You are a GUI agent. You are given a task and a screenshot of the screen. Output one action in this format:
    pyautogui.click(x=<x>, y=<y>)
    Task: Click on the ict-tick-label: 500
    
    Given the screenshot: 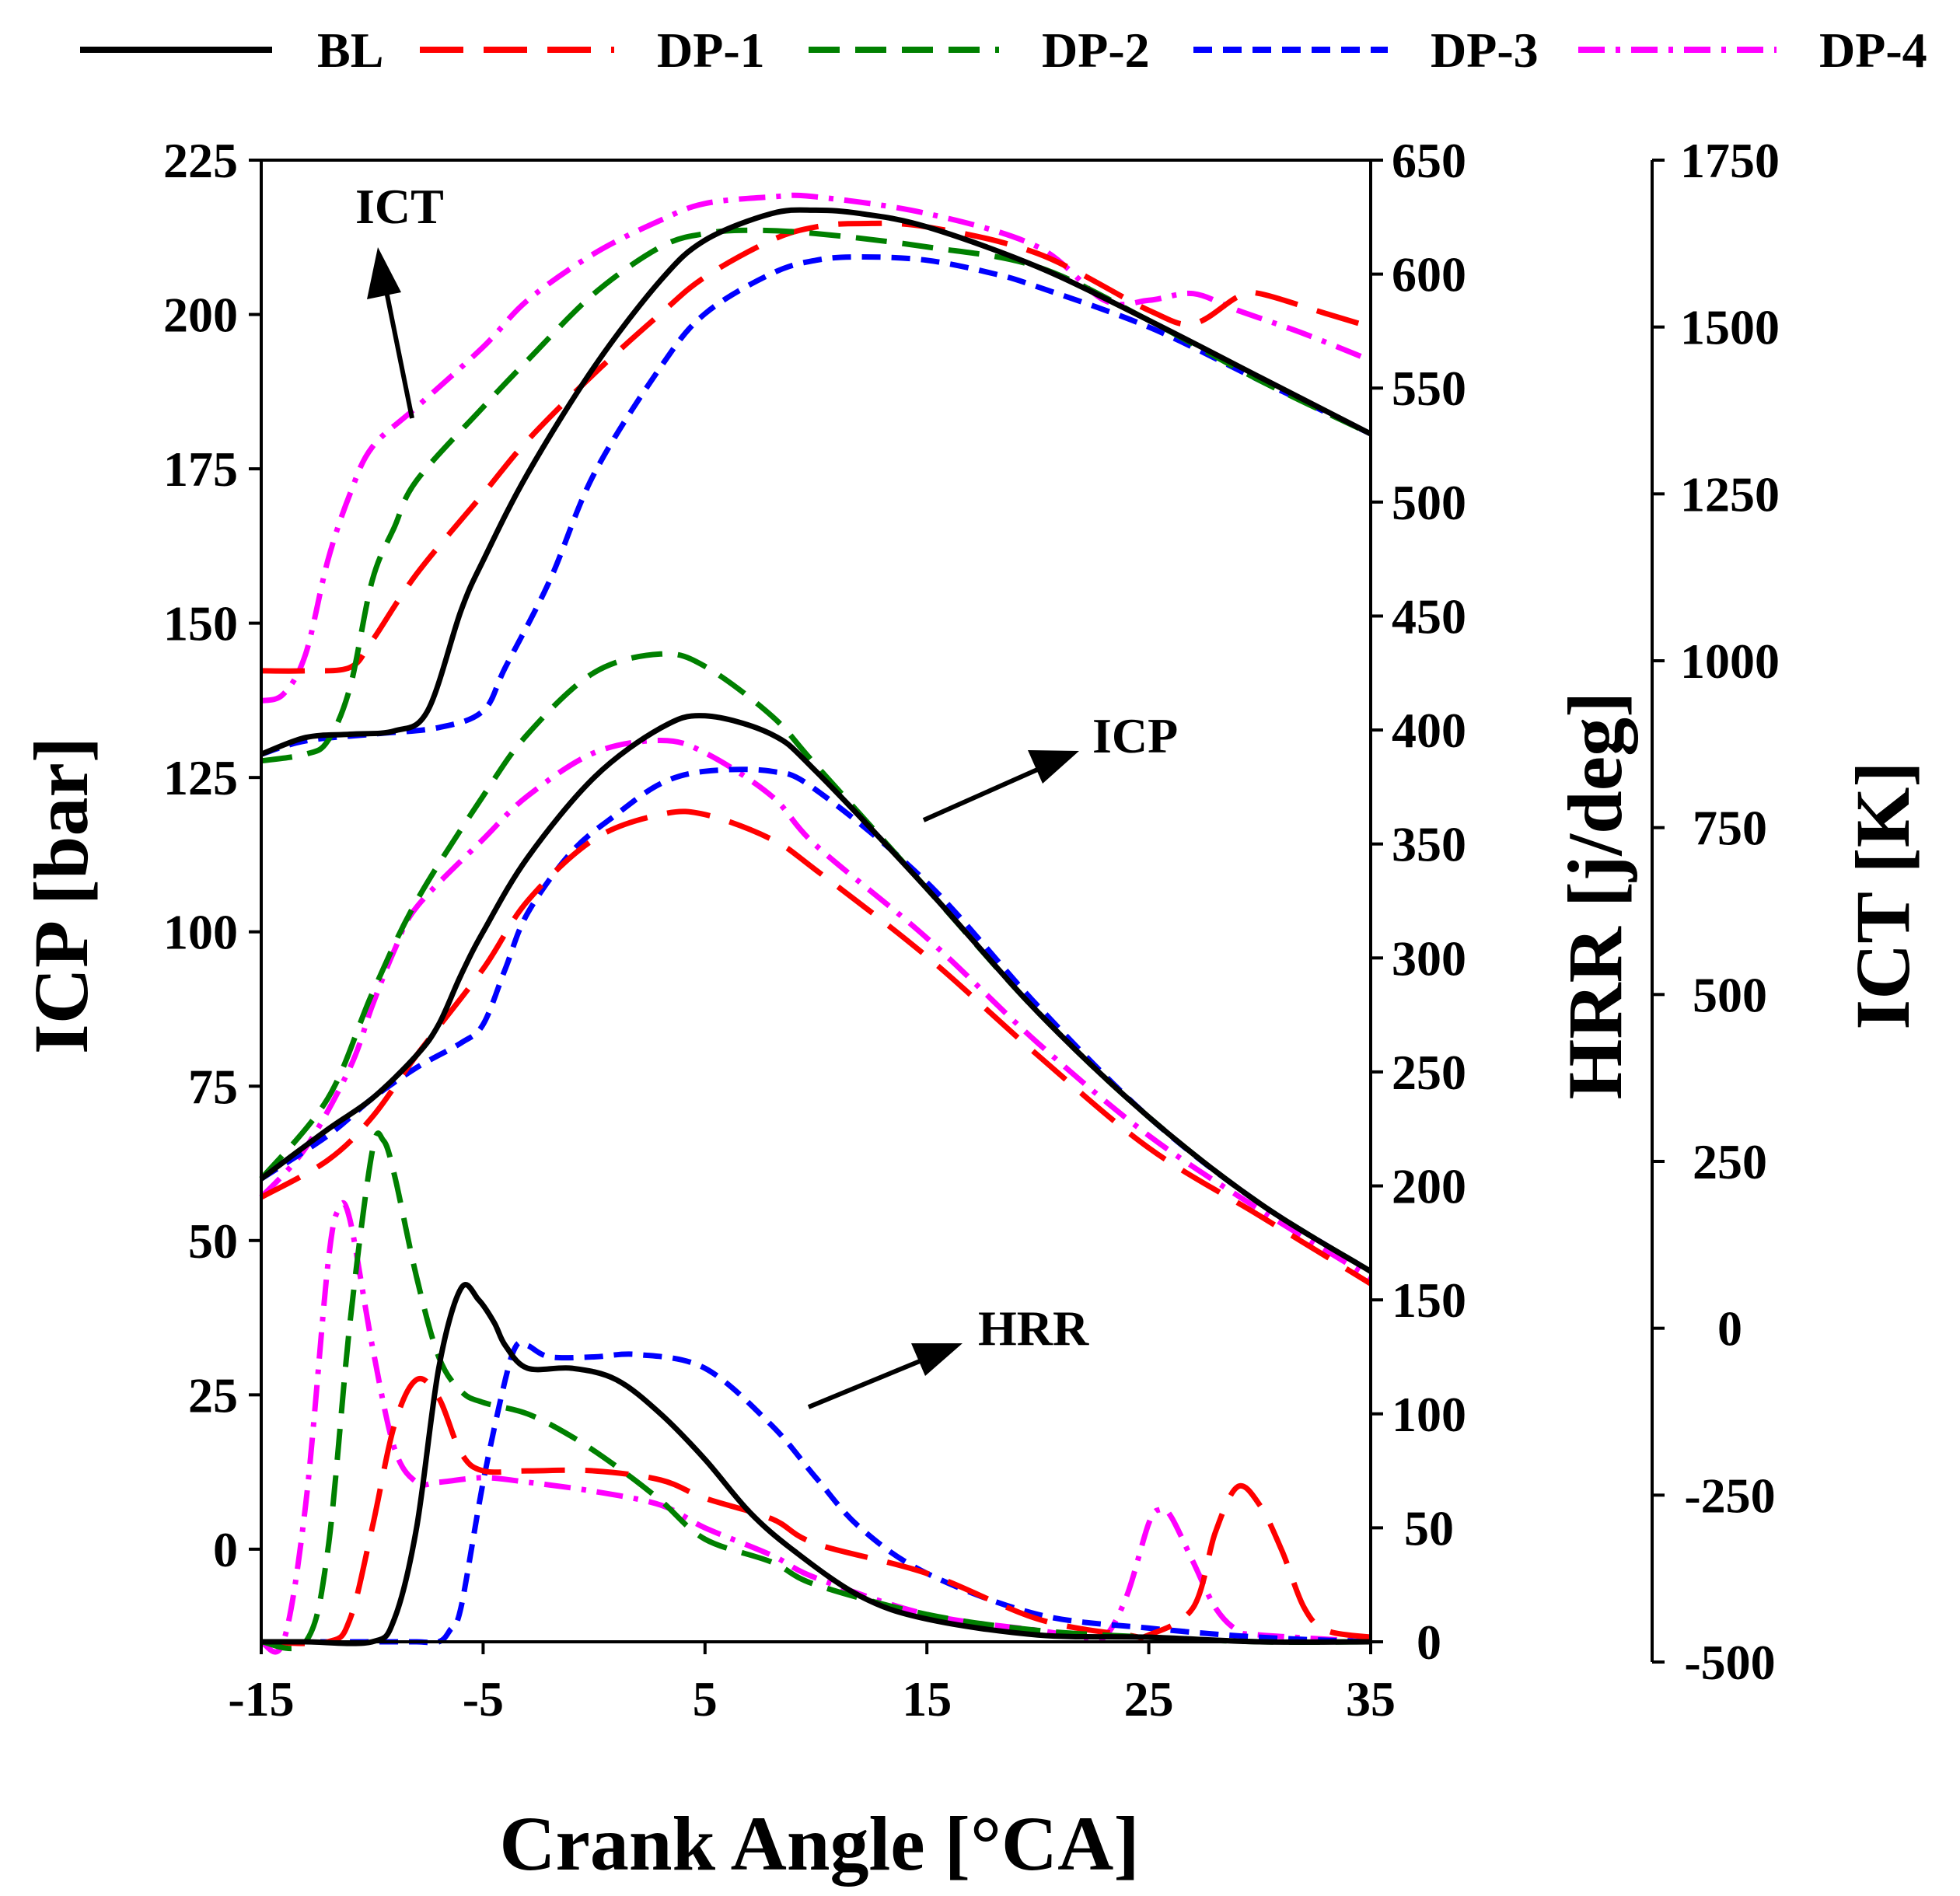 What is the action you would take?
    pyautogui.click(x=1730, y=994)
    